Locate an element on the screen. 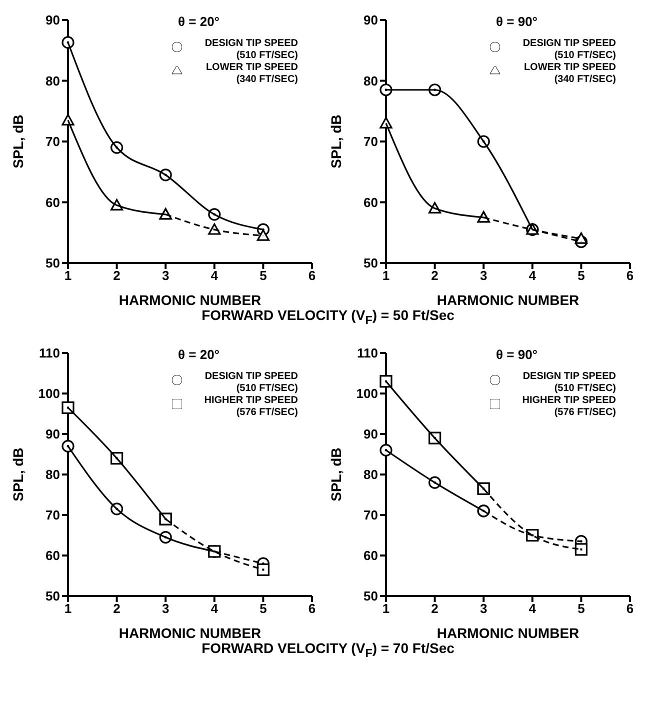 The image size is (655, 720). text: FORWARD VELOCITY (V$_{F}$) = 70 Ft/Sec is located at coordinates (328, 650).